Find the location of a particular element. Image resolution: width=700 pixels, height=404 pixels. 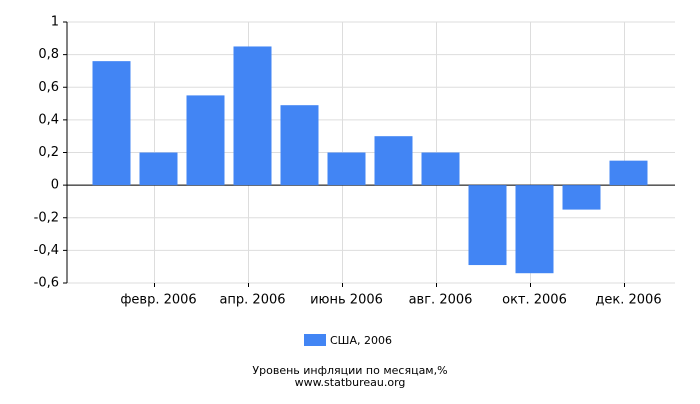

legend-label: США, 2006 is located at coordinates (361, 340).